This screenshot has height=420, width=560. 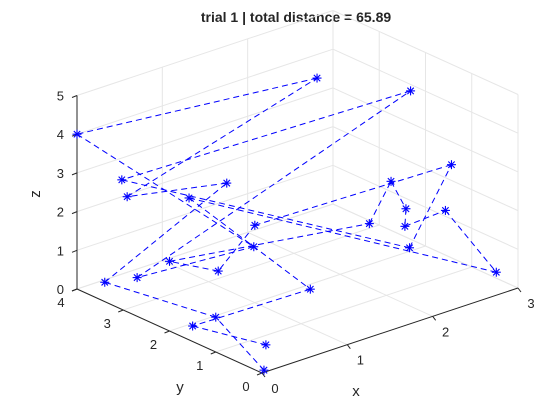 I want to click on z-tick-label: 5, so click(x=60, y=96).